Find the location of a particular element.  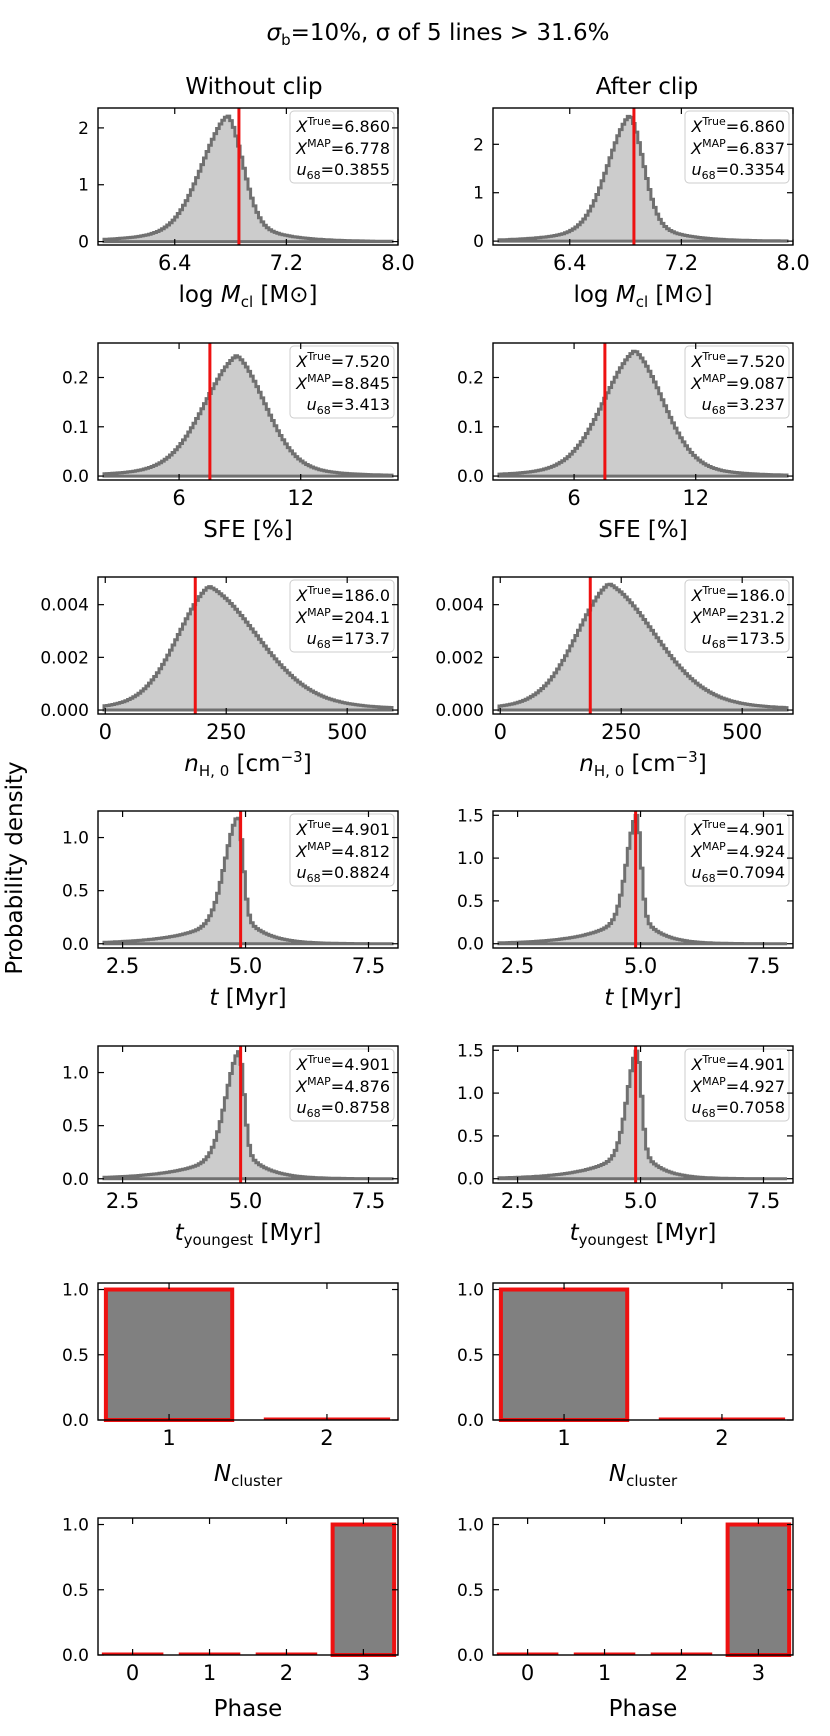

x-axis-label-mcl-clip: log Mcl [M⊙] is located at coordinates (642, 296).